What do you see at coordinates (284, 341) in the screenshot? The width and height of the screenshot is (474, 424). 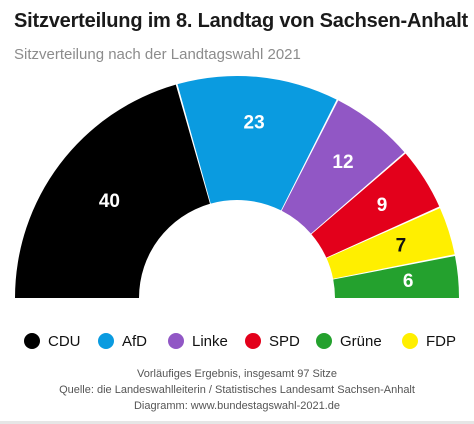 I see `legend-label-spd: SPD` at bounding box center [284, 341].